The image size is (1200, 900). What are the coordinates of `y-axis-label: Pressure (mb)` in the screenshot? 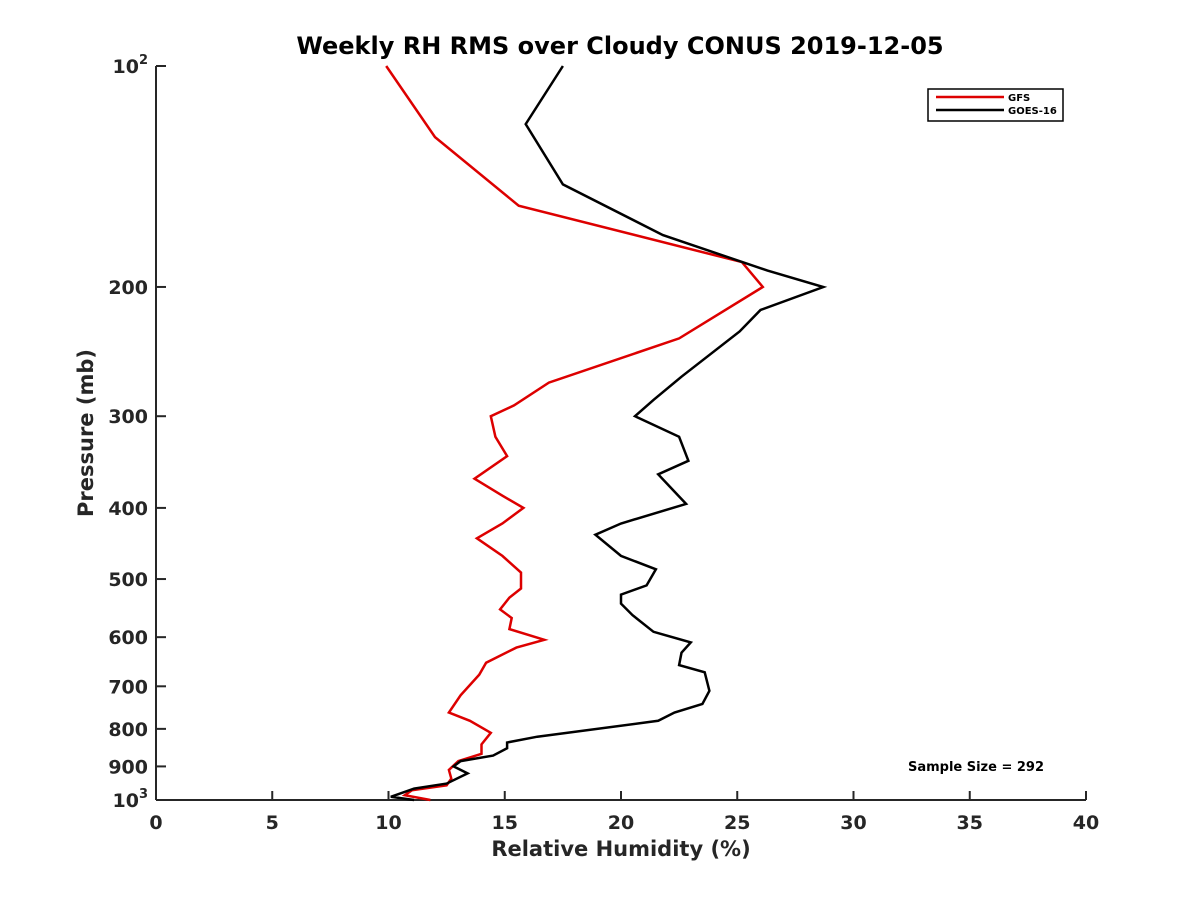 It's located at (86, 433).